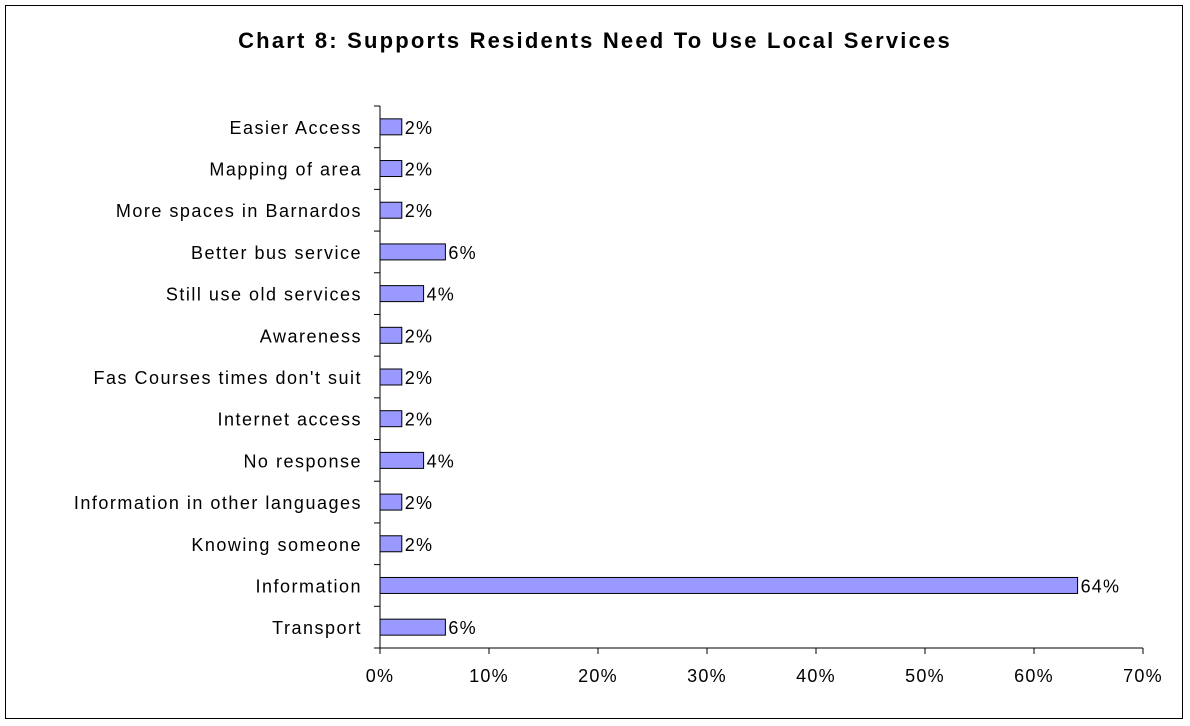 This screenshot has width=1190, height=726. I want to click on category-label: Still use old services, so click(264, 295).